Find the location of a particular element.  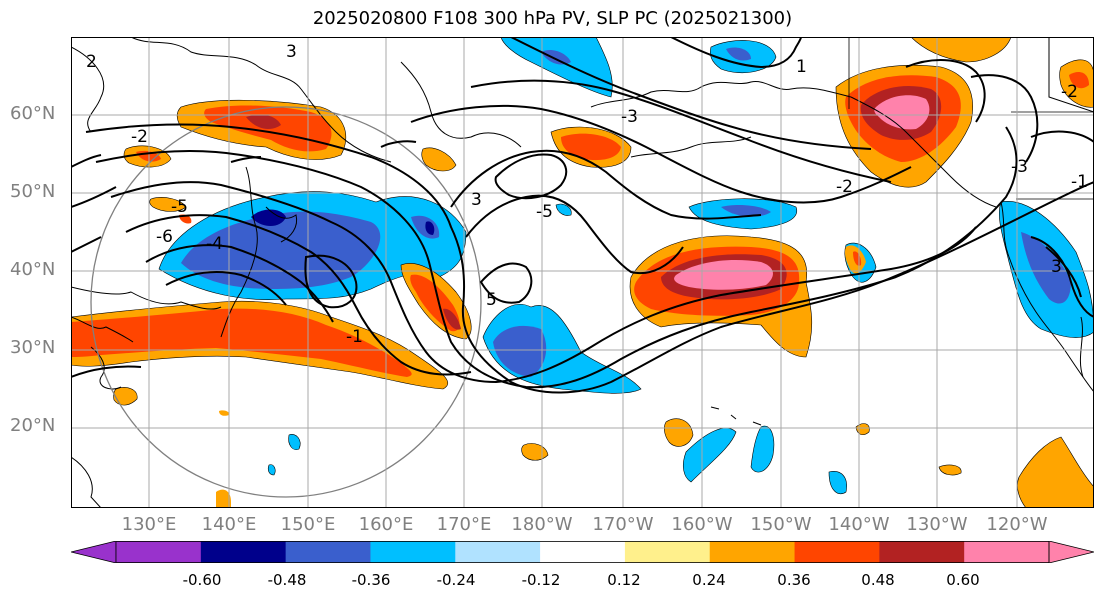

colorbar-tick-label: 0.60 is located at coordinates (963, 580).